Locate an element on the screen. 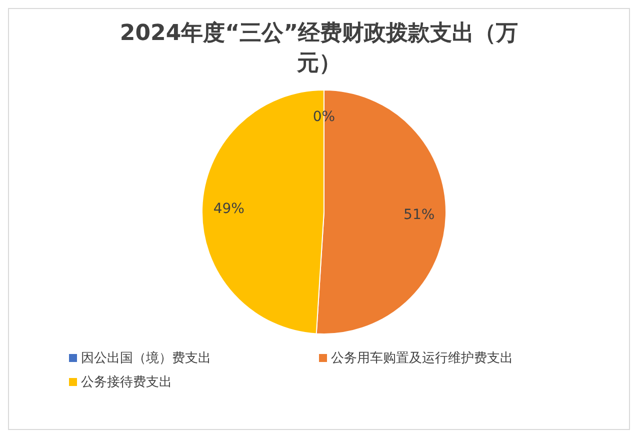 The height and width of the screenshot is (440, 640). data-label: 51% is located at coordinates (419, 214).